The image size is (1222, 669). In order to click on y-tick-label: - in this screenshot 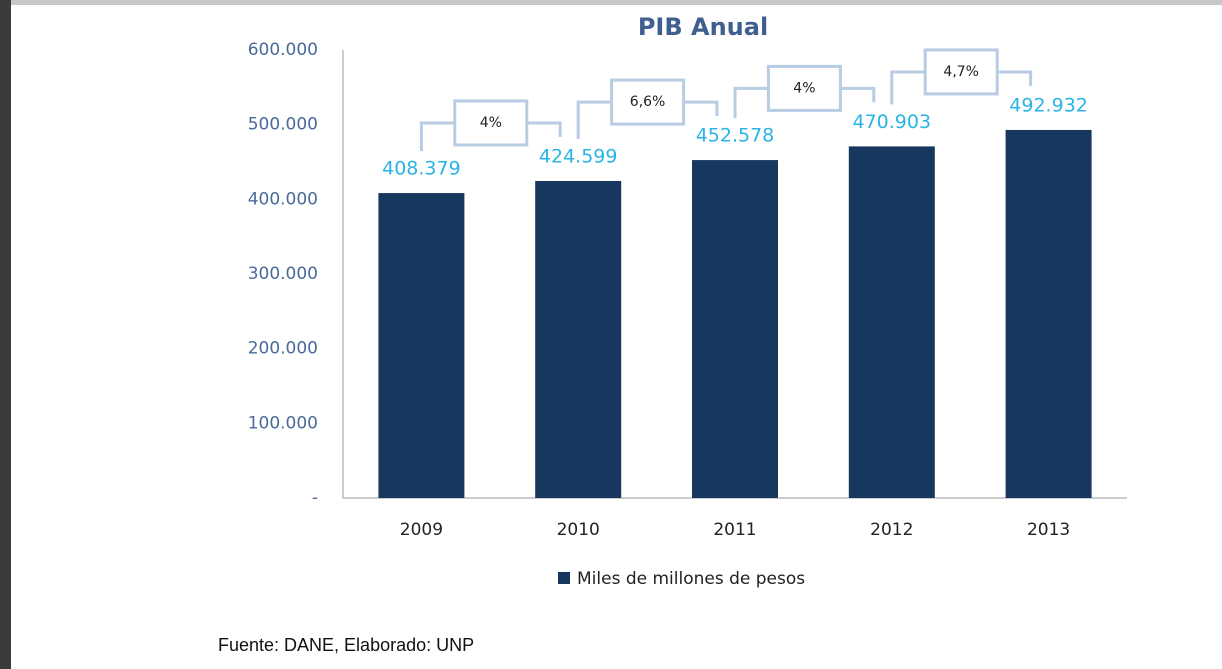, I will do `click(315, 498)`.